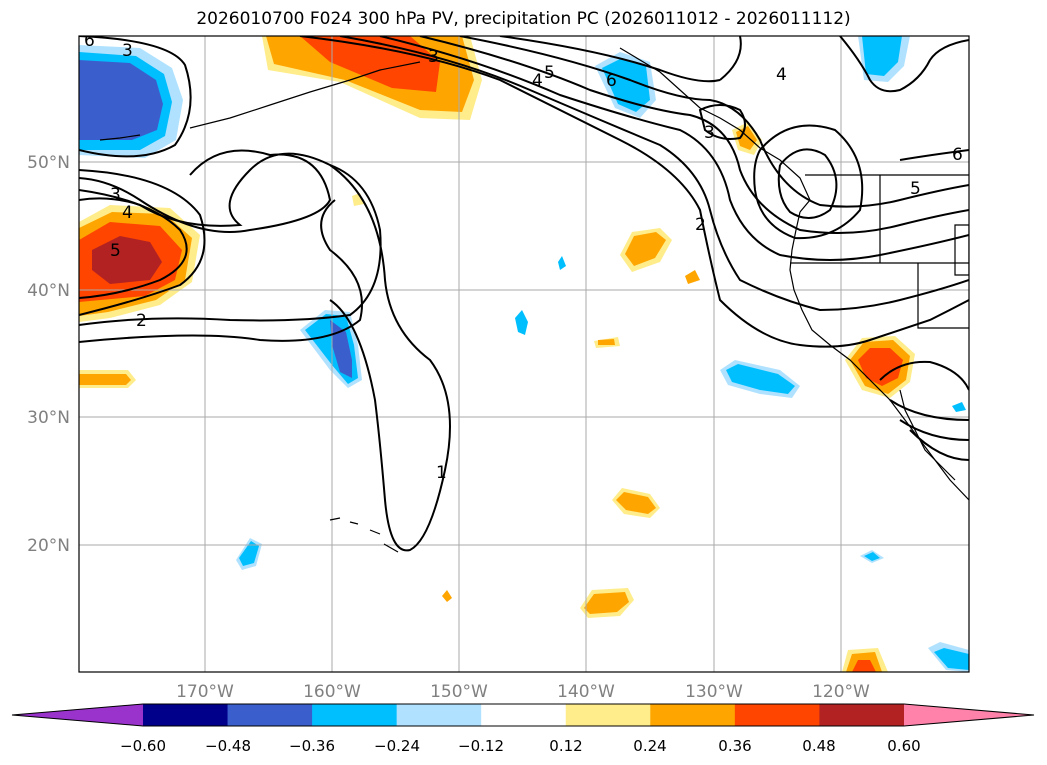  I want to click on colorbar, so click(523, 715).